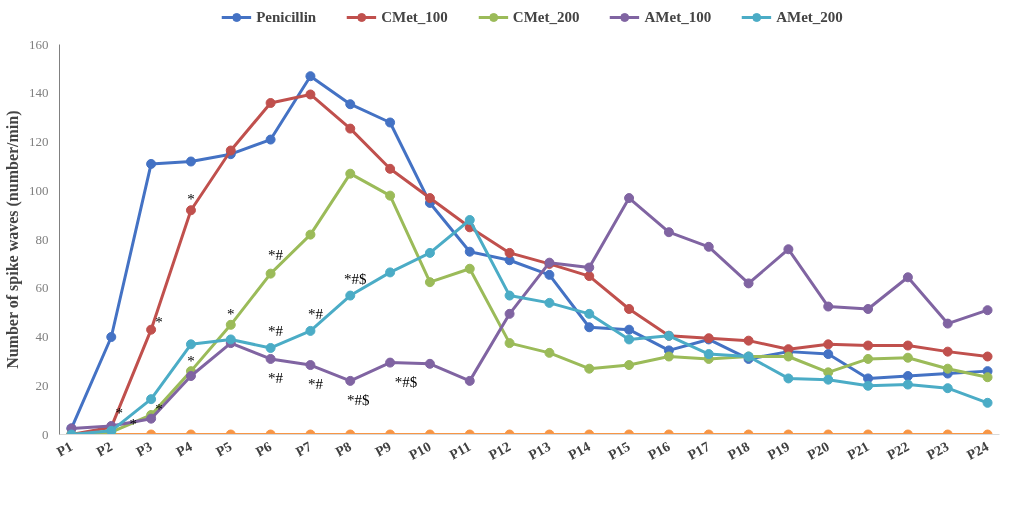 Image resolution: width=1028 pixels, height=508 pixels. Describe the element at coordinates (739, 450) in the screenshot. I see `x-tick-label: P18` at that location.